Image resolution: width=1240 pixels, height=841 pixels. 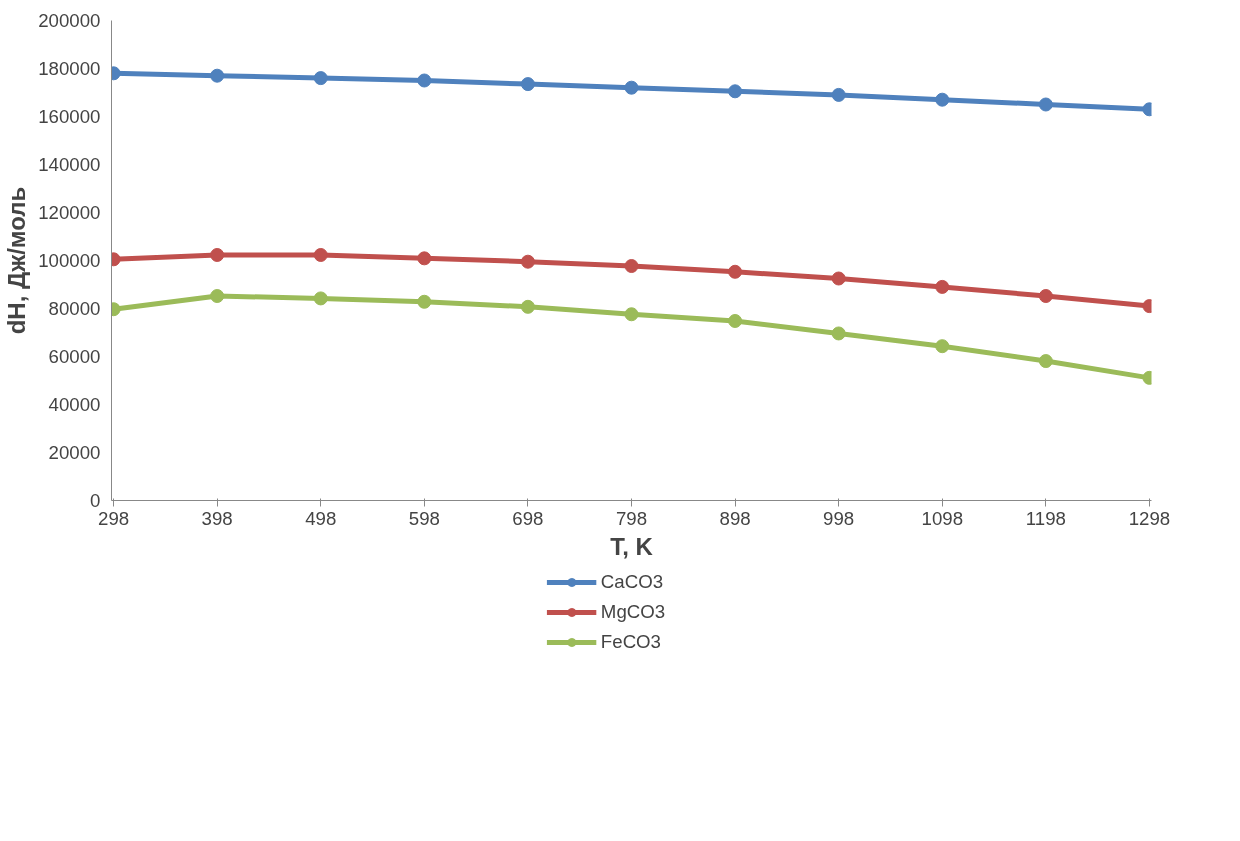 I want to click on x-tick-label: 1298, so click(x=1149, y=518).